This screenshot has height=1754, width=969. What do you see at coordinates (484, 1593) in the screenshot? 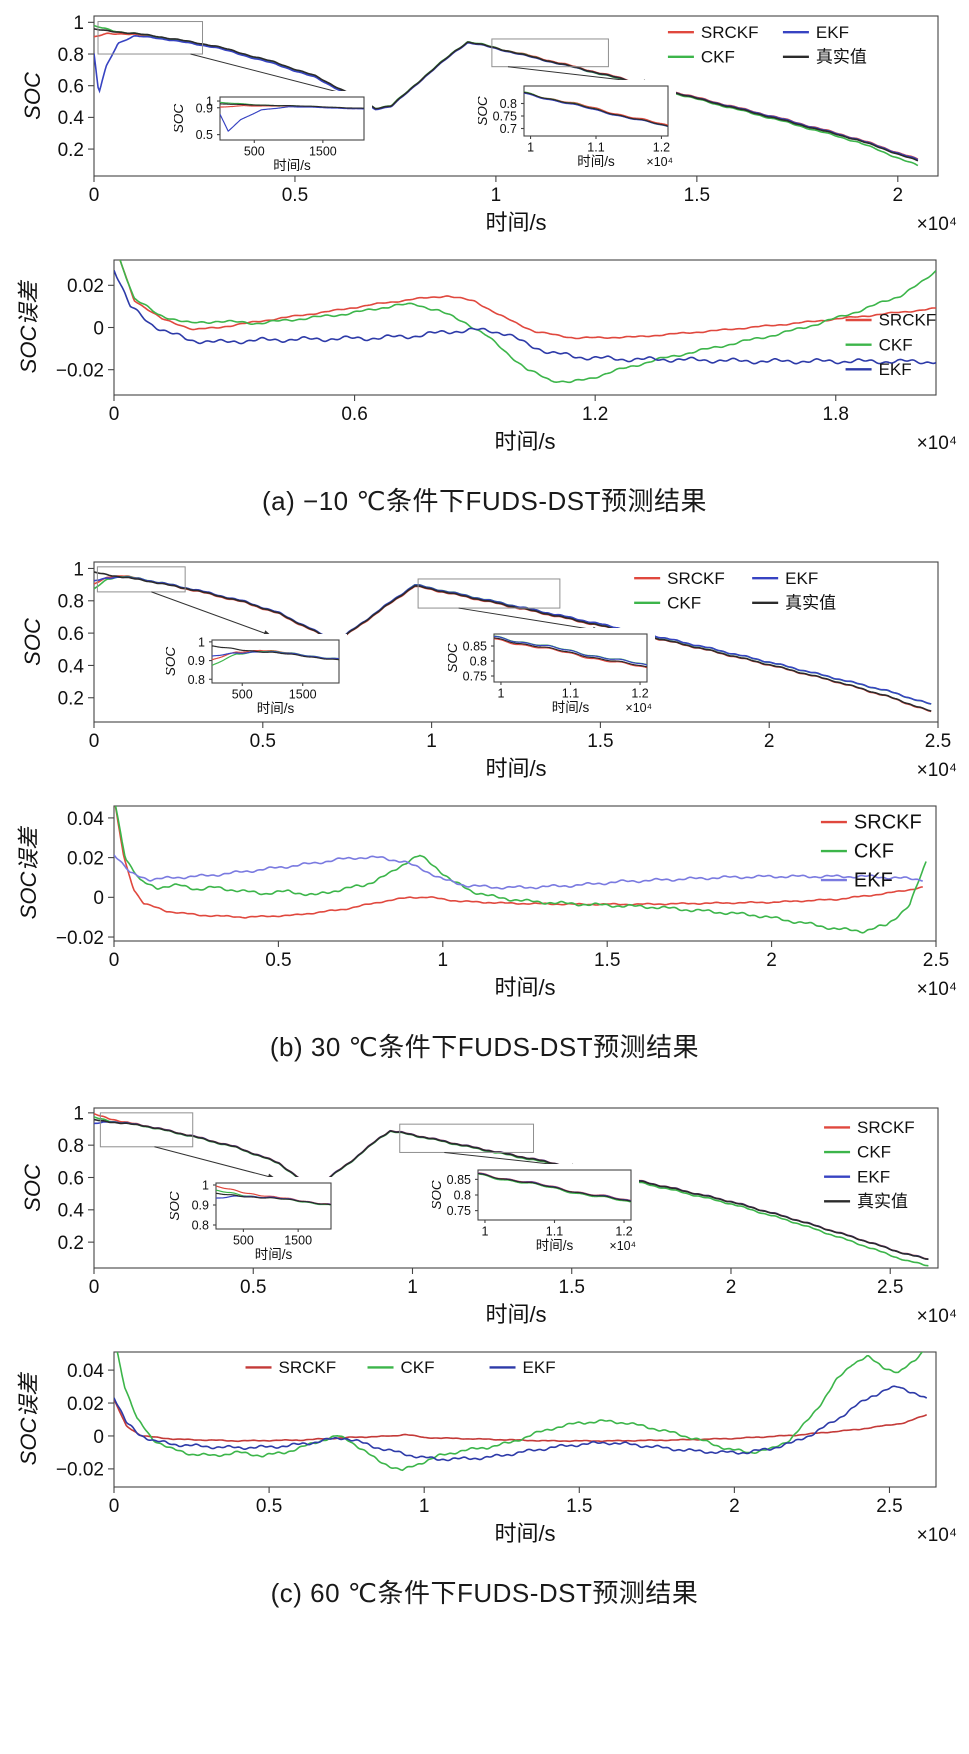
I see `caption-c: (c) 60 ℃条件下FUDS-DST预测结果` at bounding box center [484, 1593].